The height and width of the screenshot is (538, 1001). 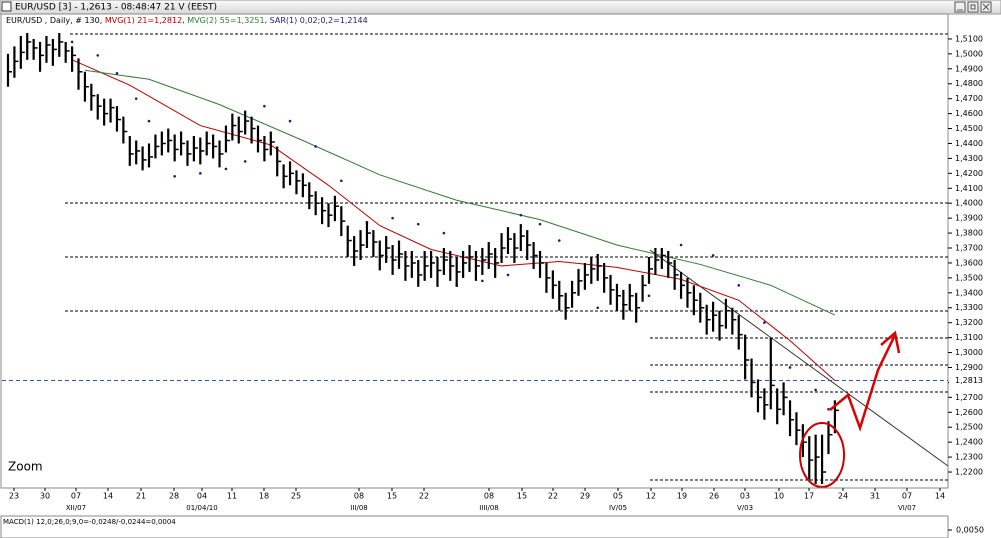 What do you see at coordinates (474, 526) in the screenshot?
I see `macd-pane` at bounding box center [474, 526].